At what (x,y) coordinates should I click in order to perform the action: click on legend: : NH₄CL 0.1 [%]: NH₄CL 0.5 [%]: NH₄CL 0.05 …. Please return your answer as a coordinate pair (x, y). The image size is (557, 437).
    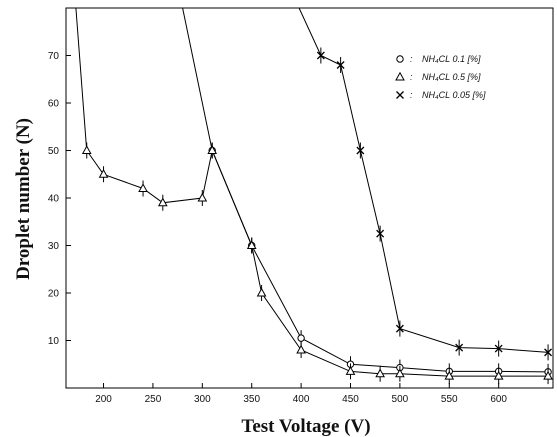
    Looking at the image, I should click on (440, 77).